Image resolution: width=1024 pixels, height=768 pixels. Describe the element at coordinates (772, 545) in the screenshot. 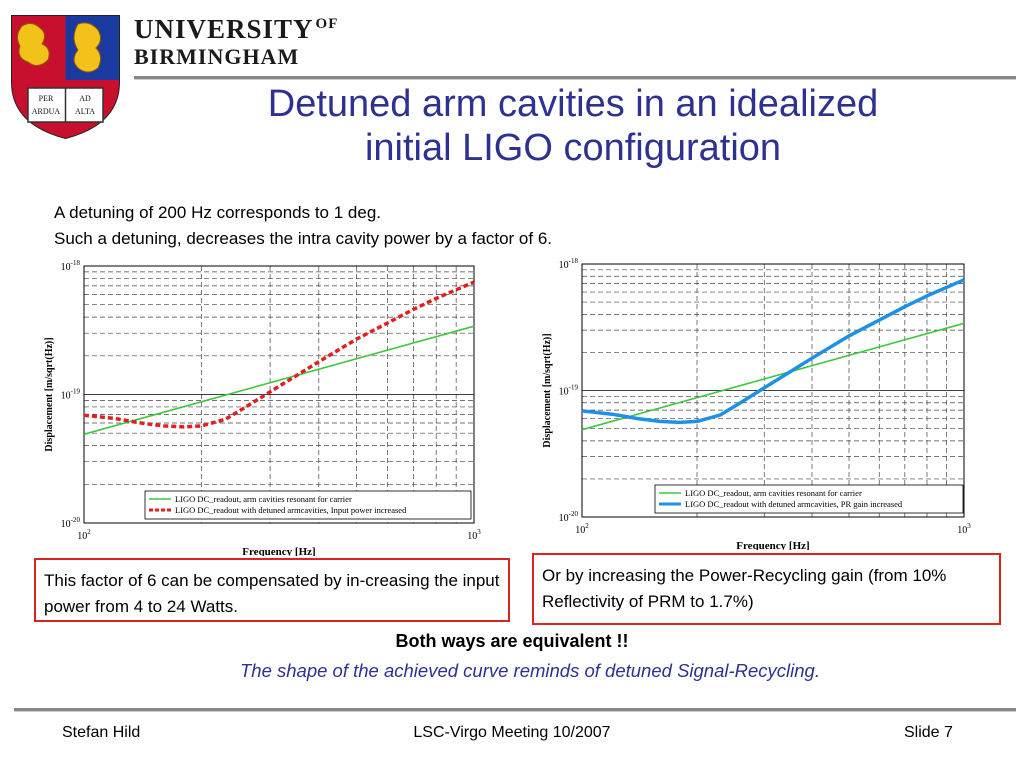

I see `right-xlabel: Frequency [Hz]` at that location.